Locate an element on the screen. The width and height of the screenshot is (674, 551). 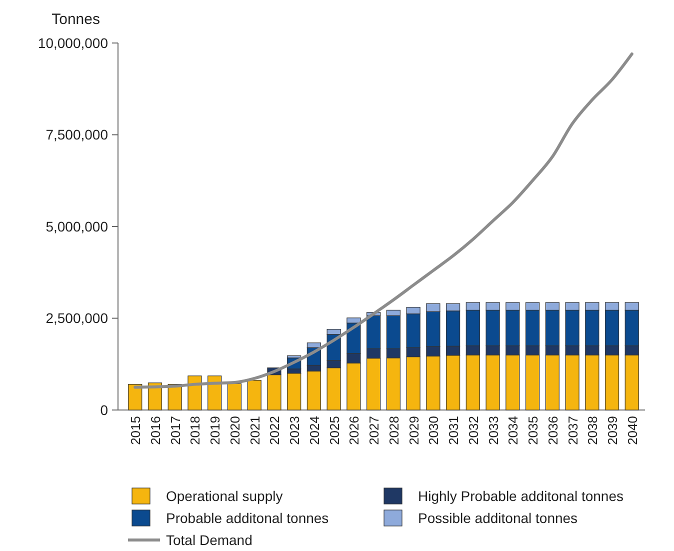
x-tick-label: 2028 is located at coordinates (394, 430).